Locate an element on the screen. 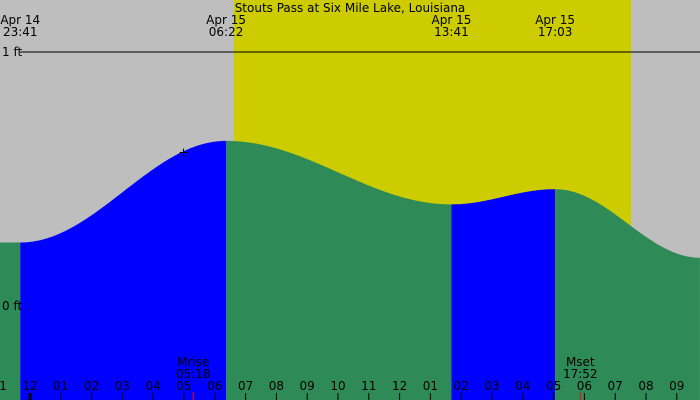  y-tick-label-0ft: 0 ft is located at coordinates (12, 306).